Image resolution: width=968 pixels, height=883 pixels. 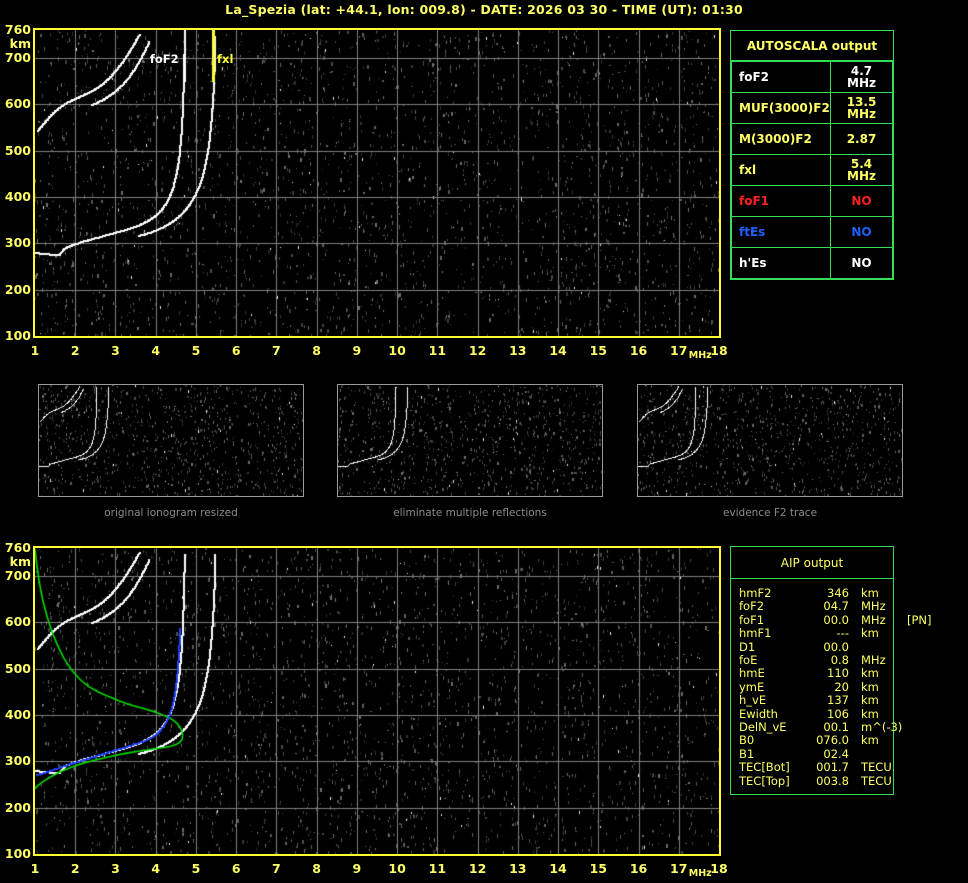 I want to click on aip-param-value: 076.0, so click(x=832, y=740).